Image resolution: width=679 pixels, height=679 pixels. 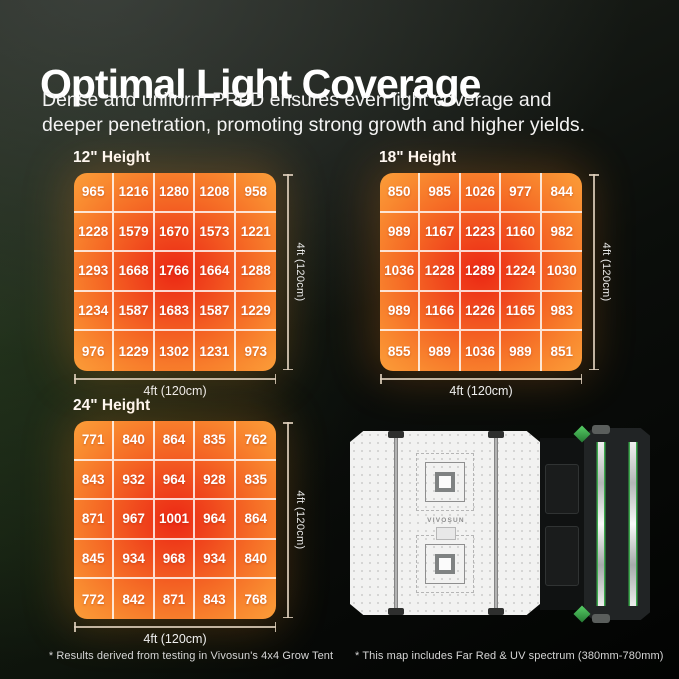 What do you see at coordinates (561, 272) in the screenshot?
I see `heatmap-cell: 1030` at bounding box center [561, 272].